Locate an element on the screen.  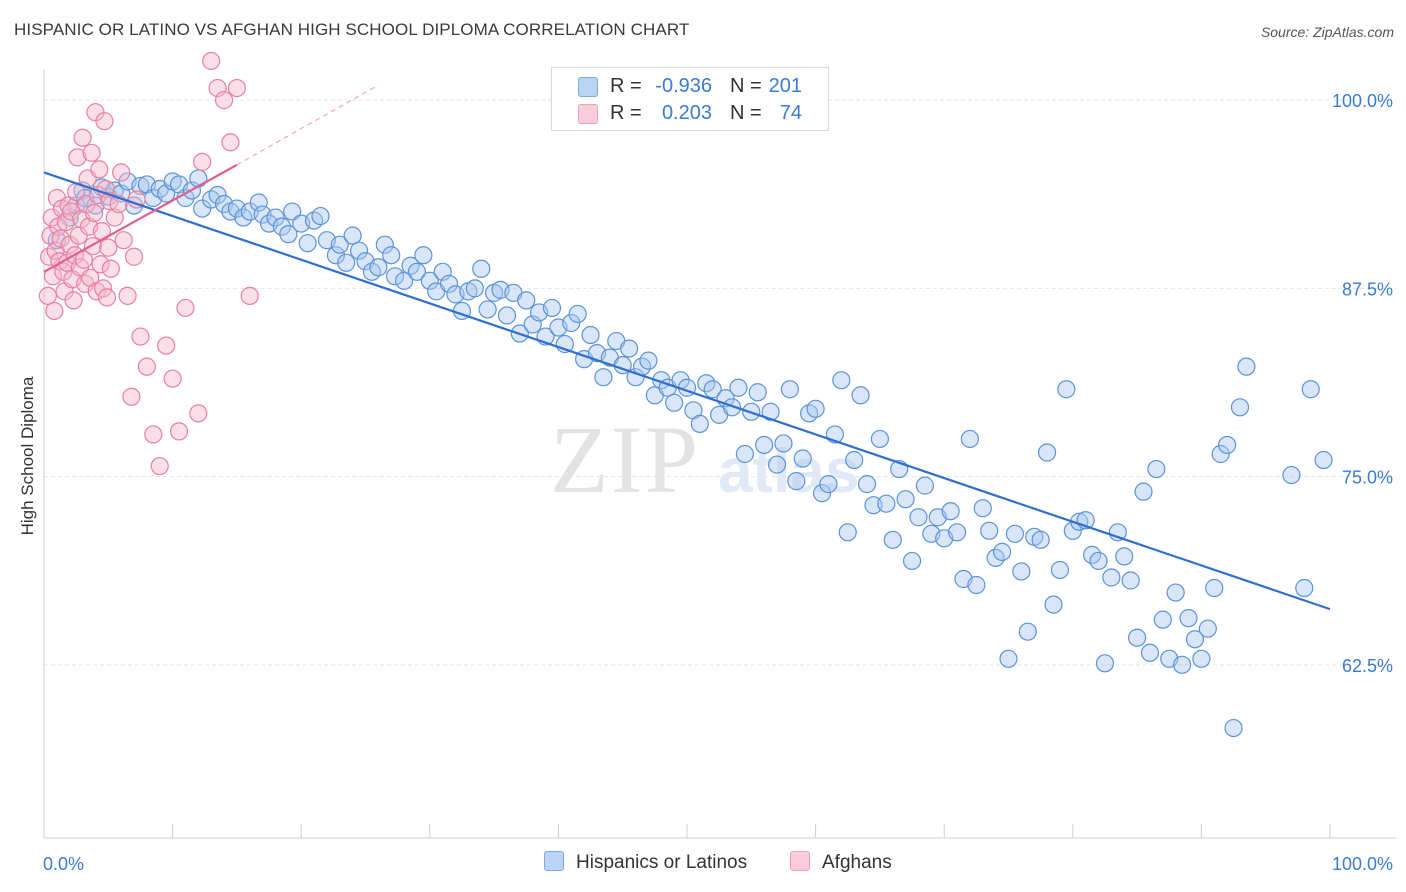
x-tick-label: 0.0% is located at coordinates (63, 864).